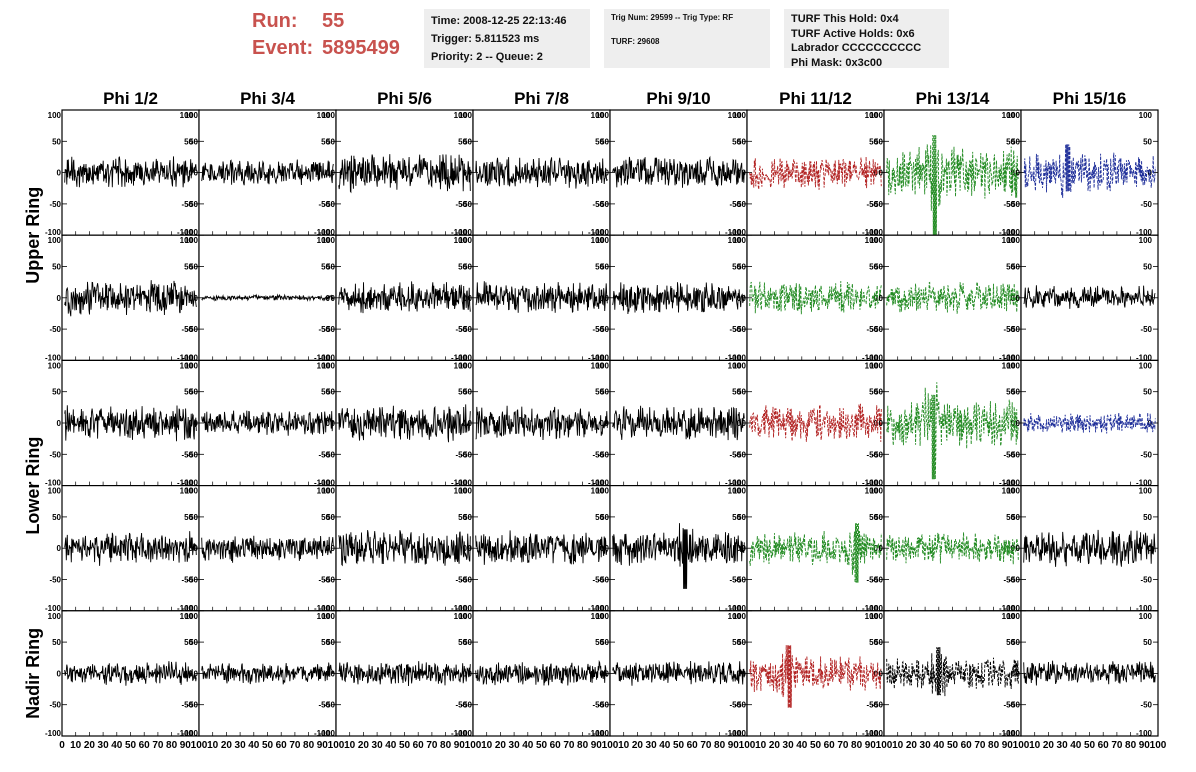  What do you see at coordinates (487, 745) in the screenshot?
I see `x-tick-label: 10` at bounding box center [487, 745].